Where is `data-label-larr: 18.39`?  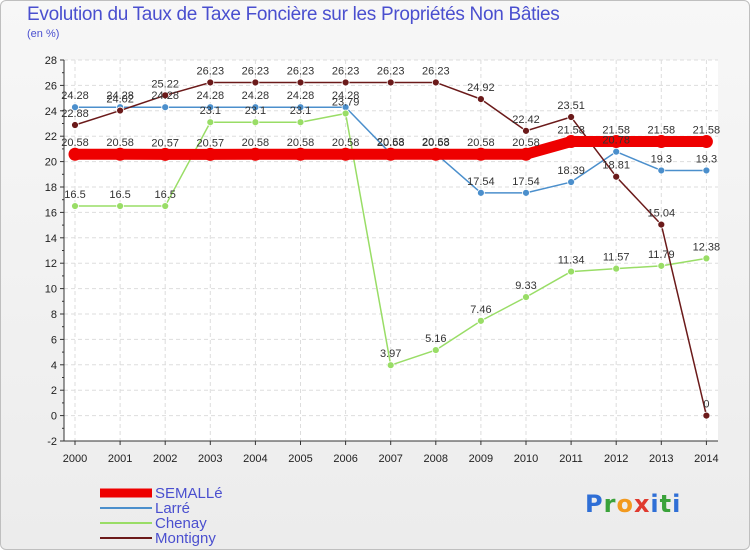 data-label-larr: 18.39 is located at coordinates (571, 171).